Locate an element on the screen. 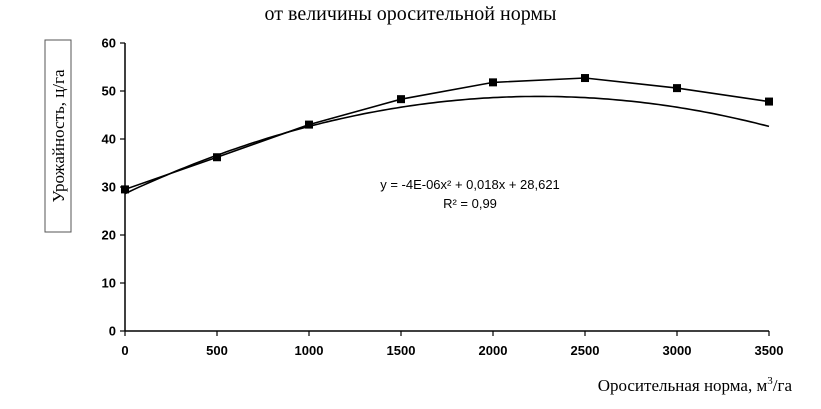  x-tick-label: 2000 is located at coordinates (493, 350).